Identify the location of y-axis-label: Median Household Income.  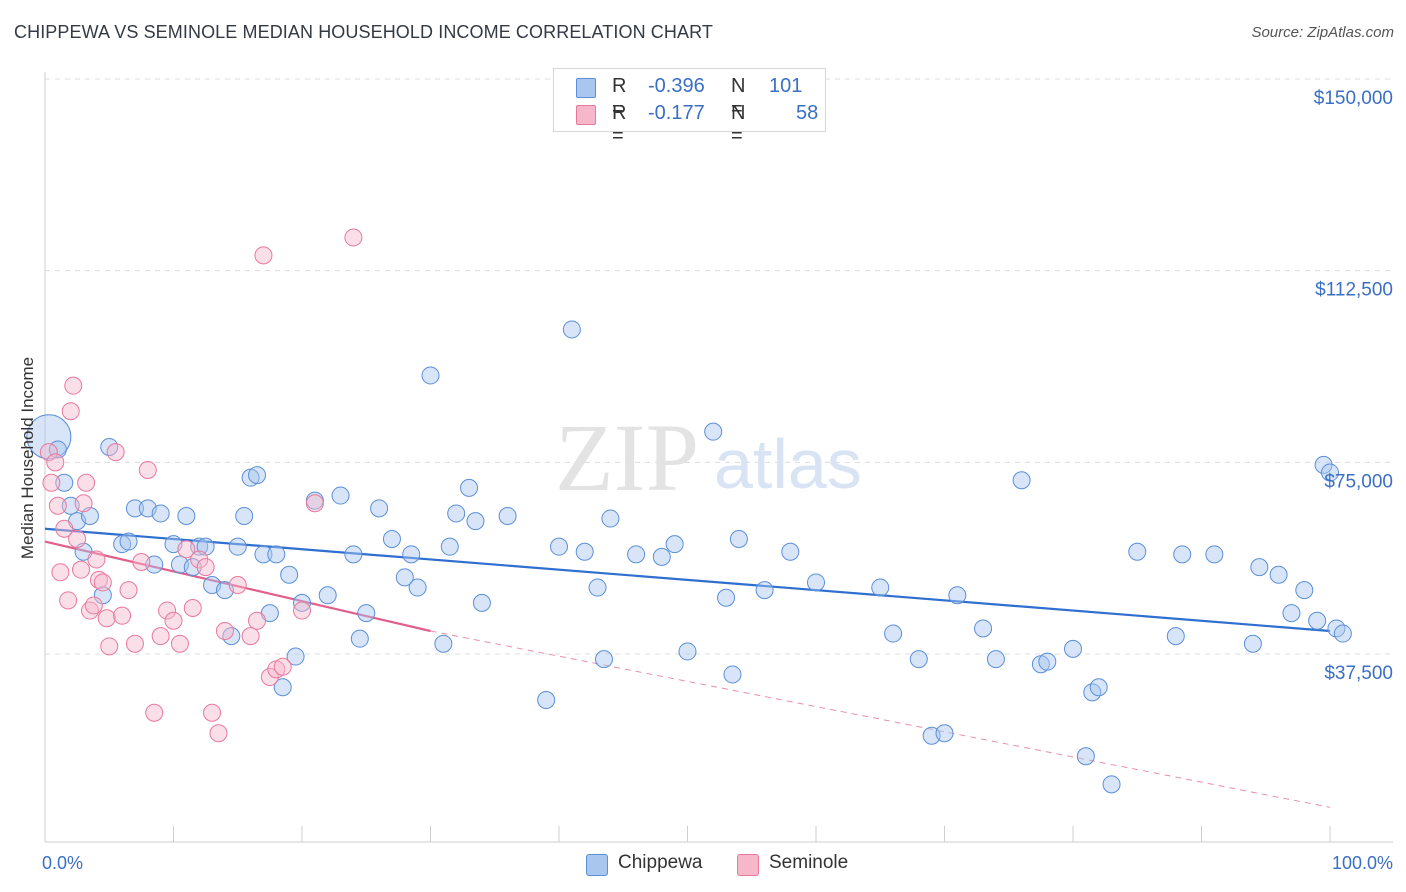
(27, 458).